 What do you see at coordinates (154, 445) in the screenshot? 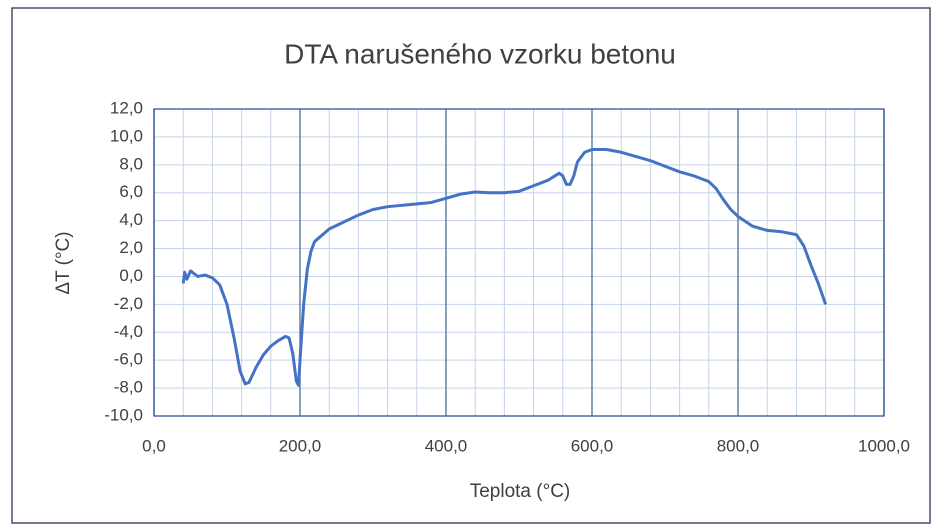
I see `x-tick-label: 0,0` at bounding box center [154, 445].